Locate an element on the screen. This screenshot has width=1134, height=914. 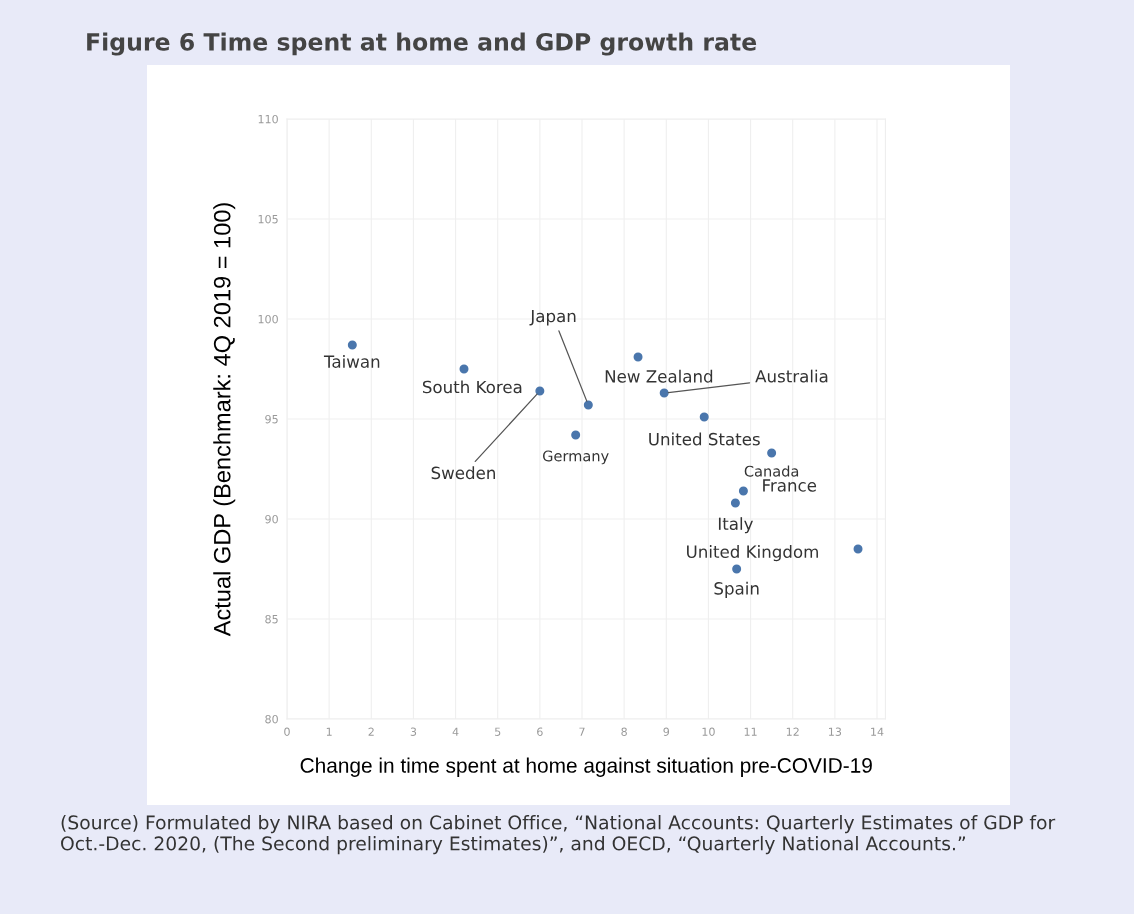
annotation: Sweden is located at coordinates (463, 473).